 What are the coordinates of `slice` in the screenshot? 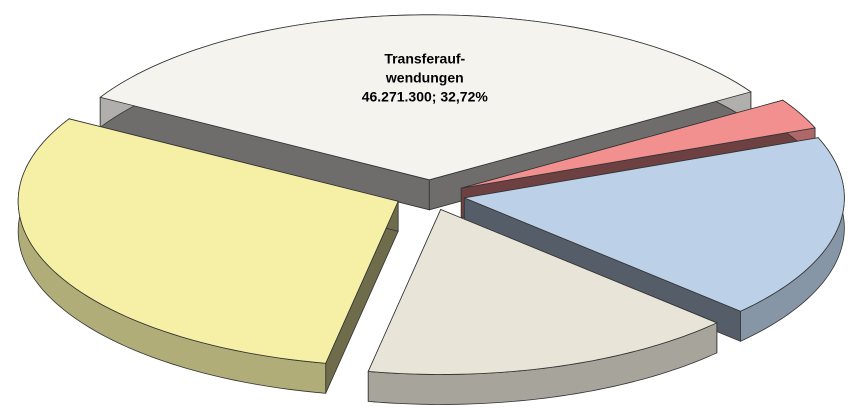 It's located at (638, 144).